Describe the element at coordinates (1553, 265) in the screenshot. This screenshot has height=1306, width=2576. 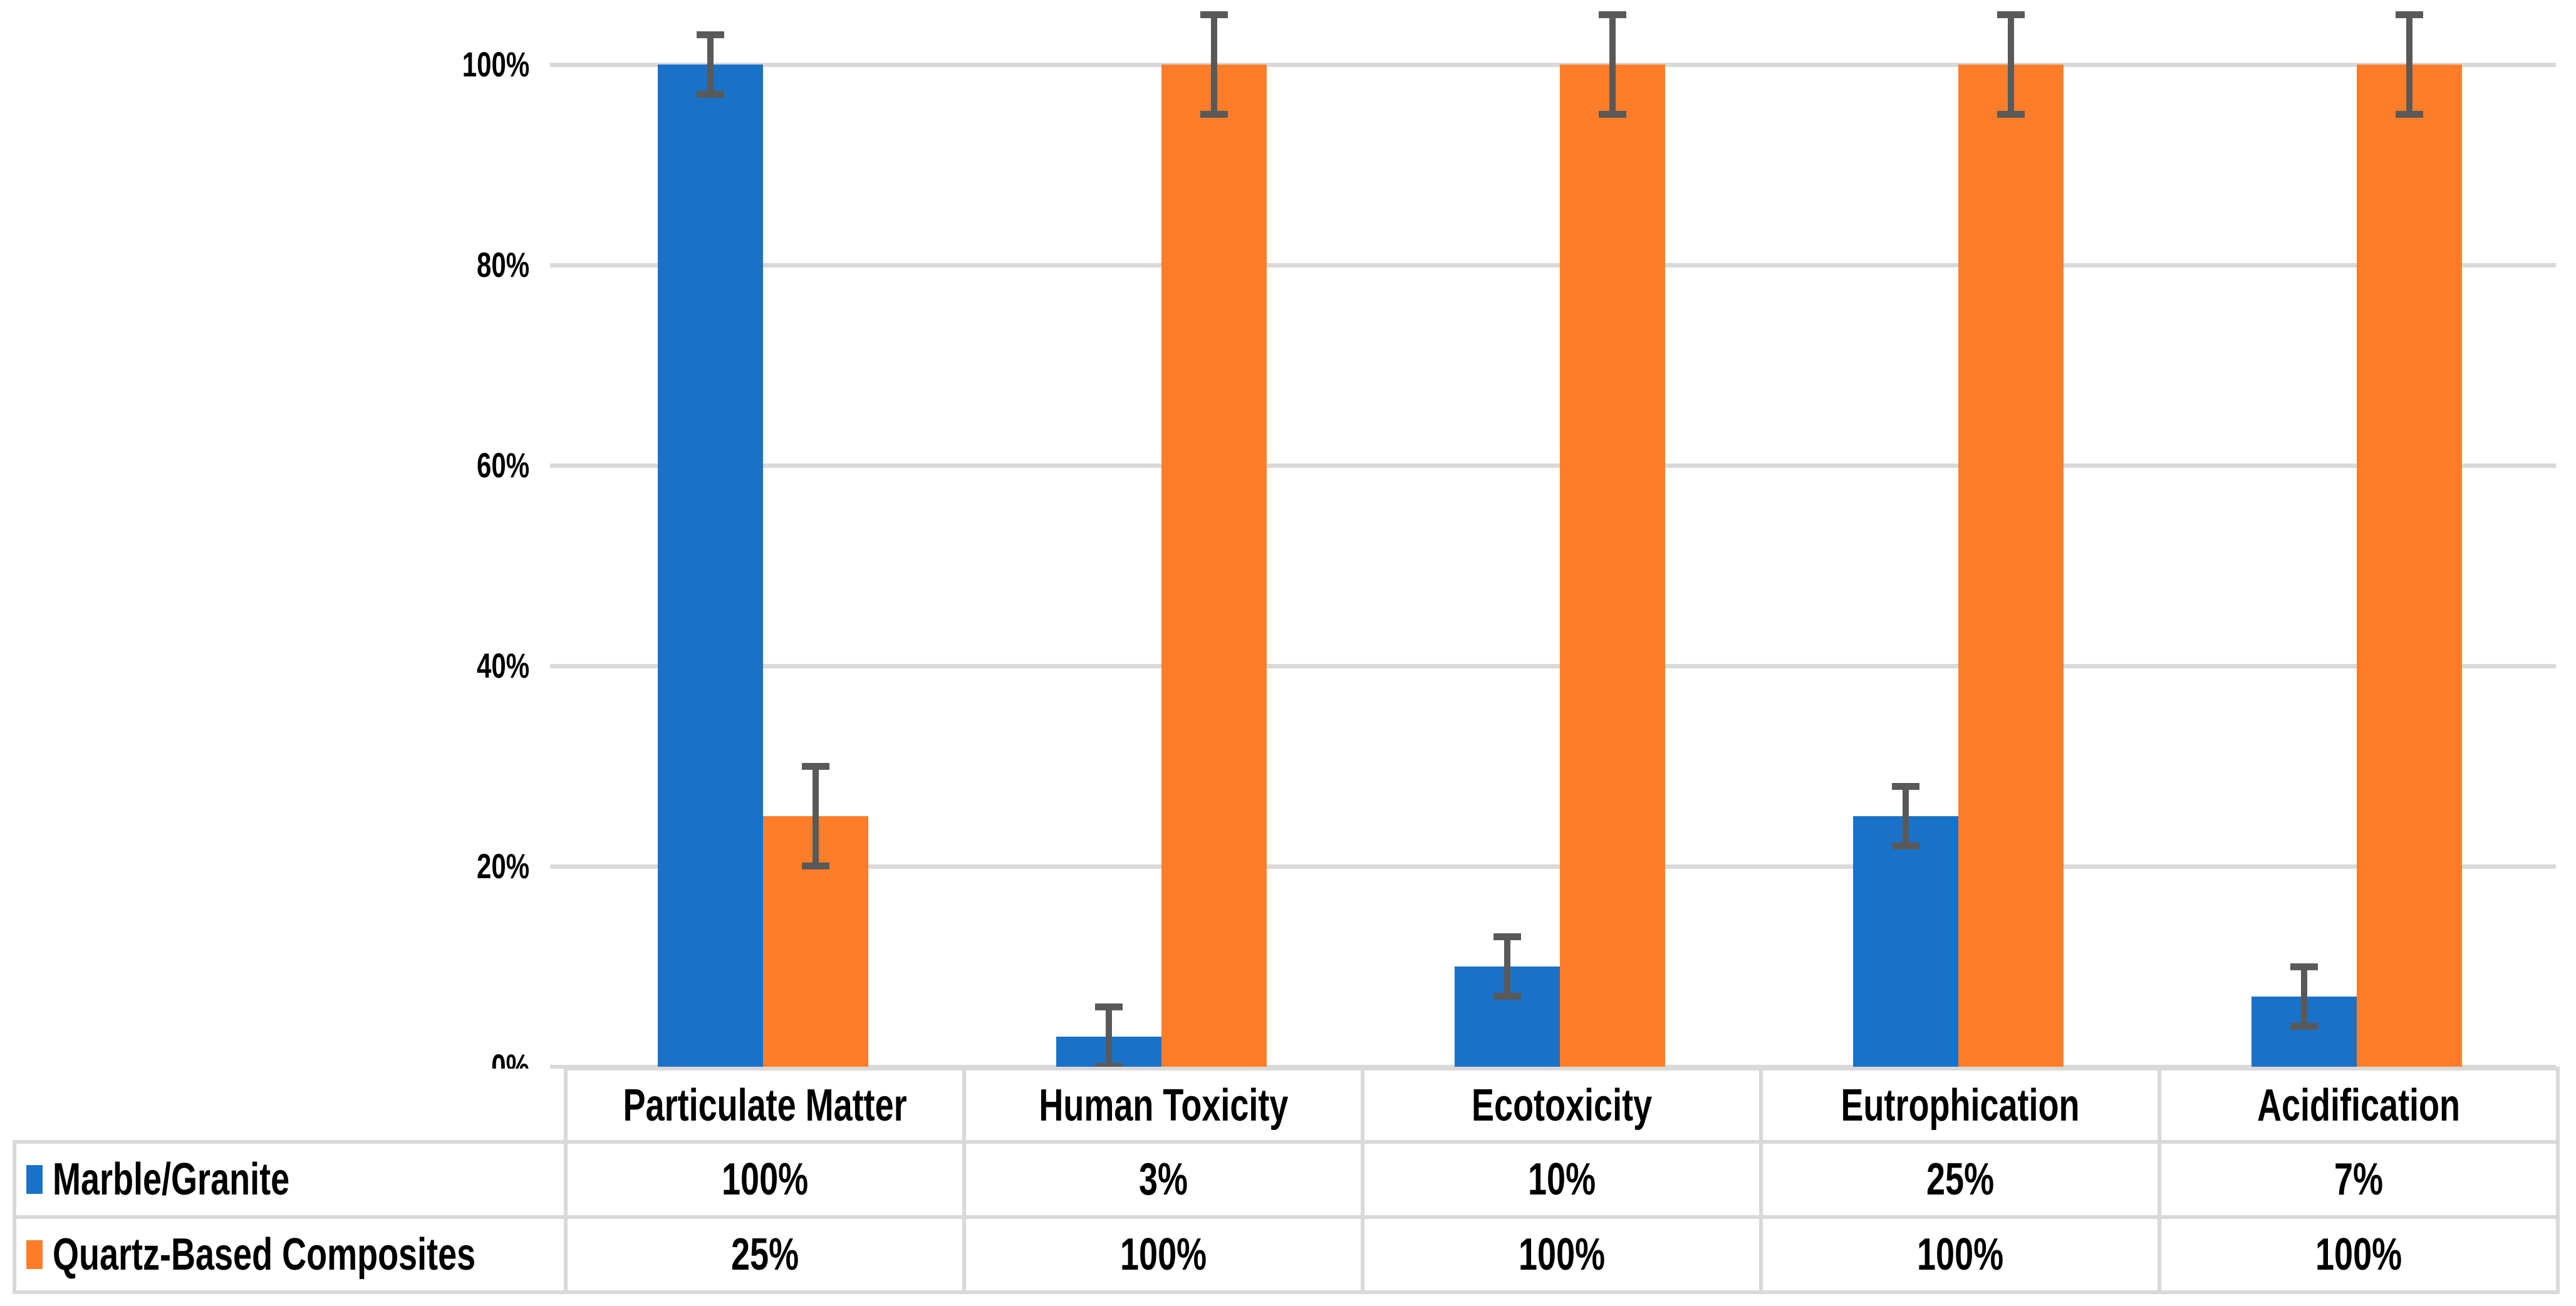
I see `gridline-80%` at that location.